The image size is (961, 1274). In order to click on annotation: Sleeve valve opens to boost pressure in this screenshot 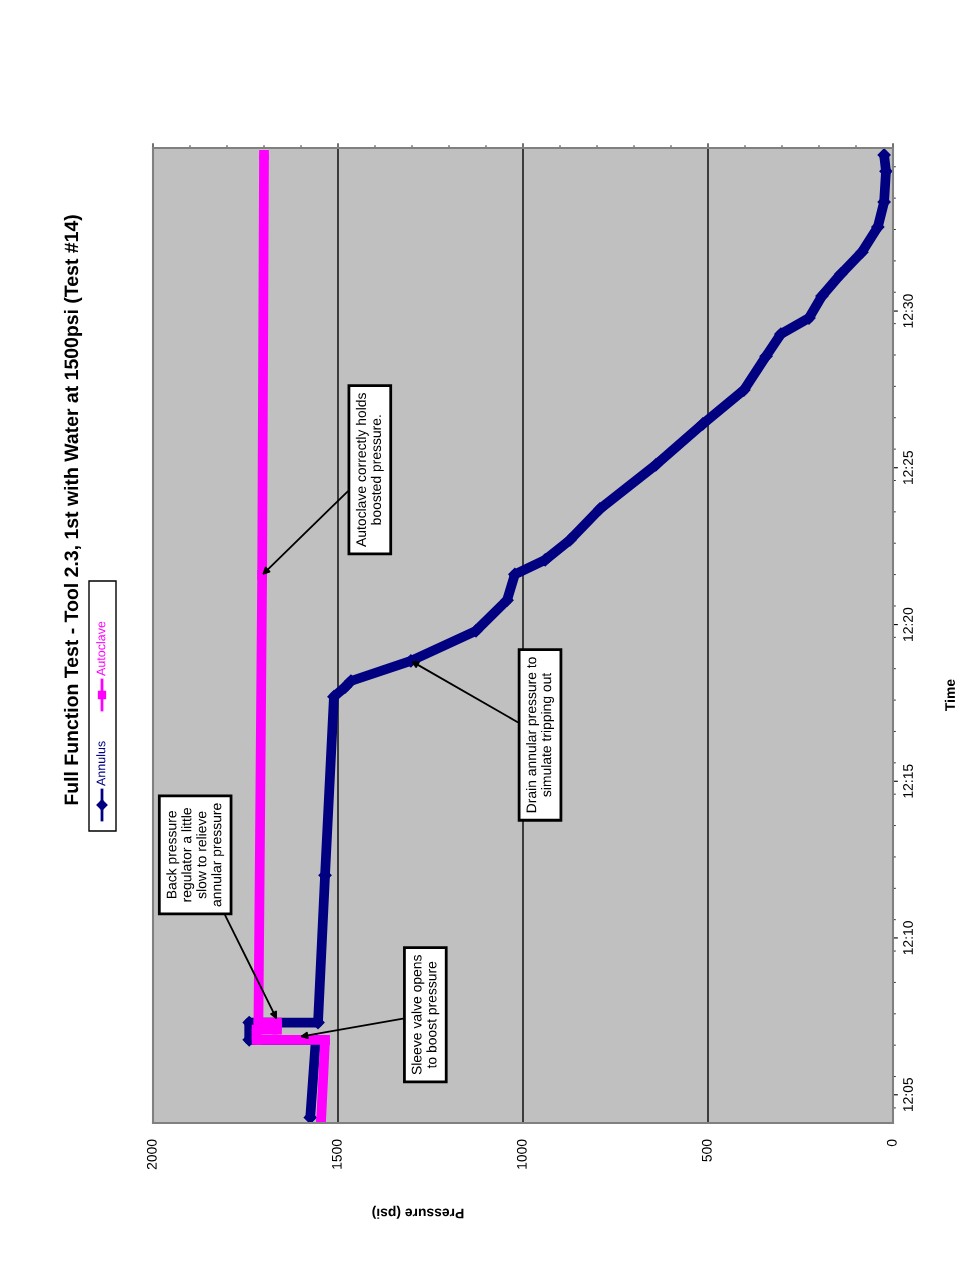, I will do `click(425, 1015)`.